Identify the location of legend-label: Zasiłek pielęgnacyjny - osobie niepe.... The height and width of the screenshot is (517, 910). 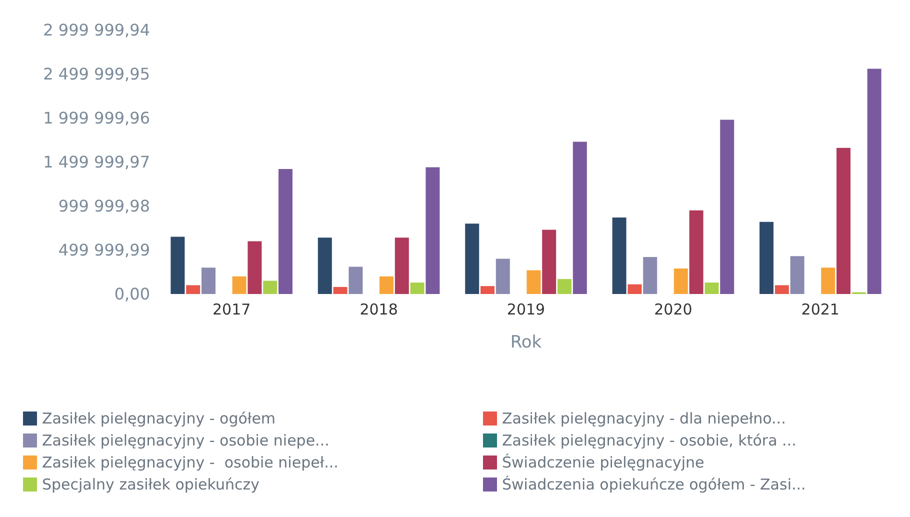
(186, 441).